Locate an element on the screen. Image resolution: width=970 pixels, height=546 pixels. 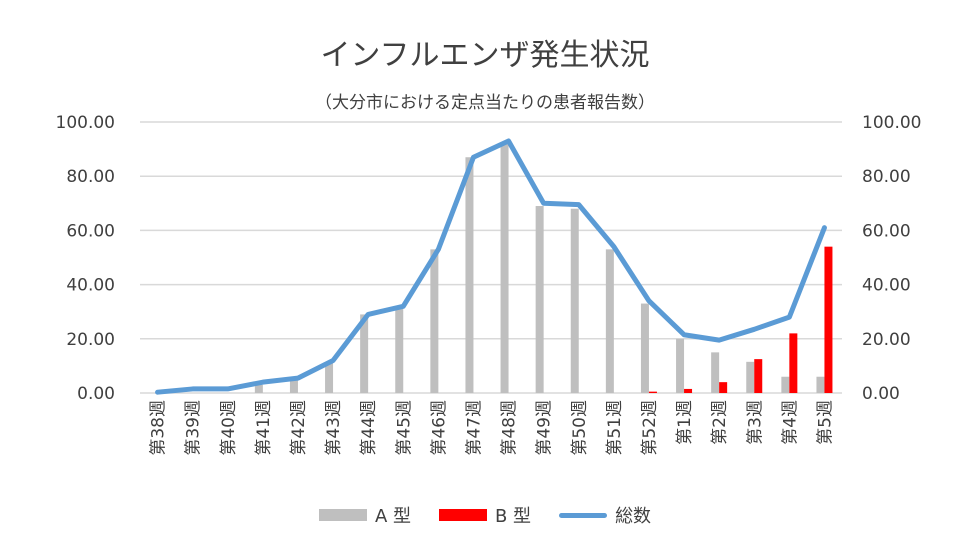
legend-item-a: A 型 is located at coordinates (364, 515).